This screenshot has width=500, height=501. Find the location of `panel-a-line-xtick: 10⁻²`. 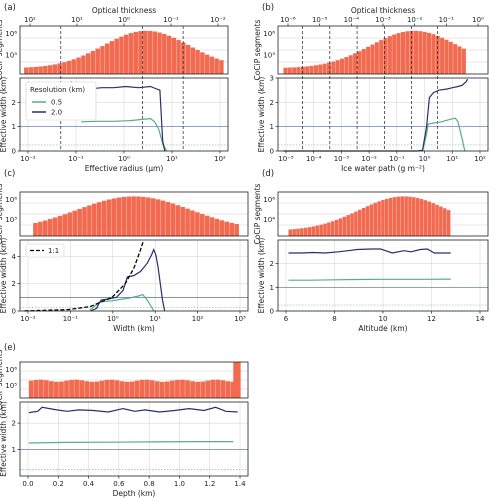

panel-a-line-xtick: 10⁻² is located at coordinates (28, 159).